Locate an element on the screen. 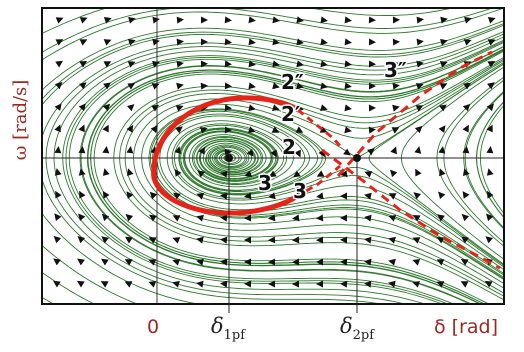 This screenshot has height=352, width=524. curve-label-3-outer: 3 is located at coordinates (300, 191).